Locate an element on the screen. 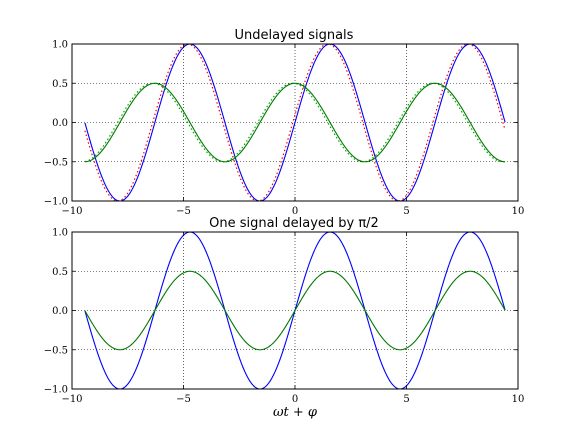  x-tick-labels-bottom: −10 −5 0 5 10 is located at coordinates (292, 399).